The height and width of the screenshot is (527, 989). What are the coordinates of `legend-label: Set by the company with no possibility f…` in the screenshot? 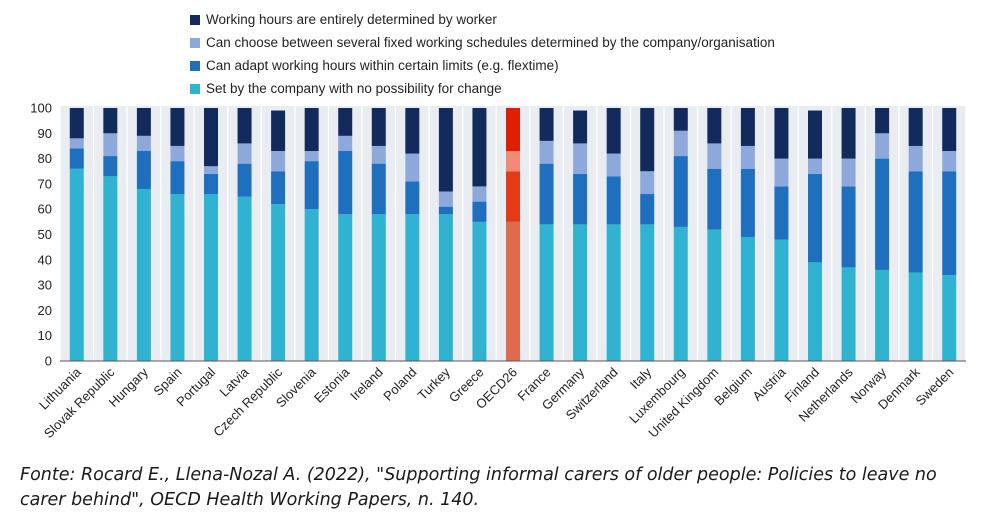 It's located at (354, 88).